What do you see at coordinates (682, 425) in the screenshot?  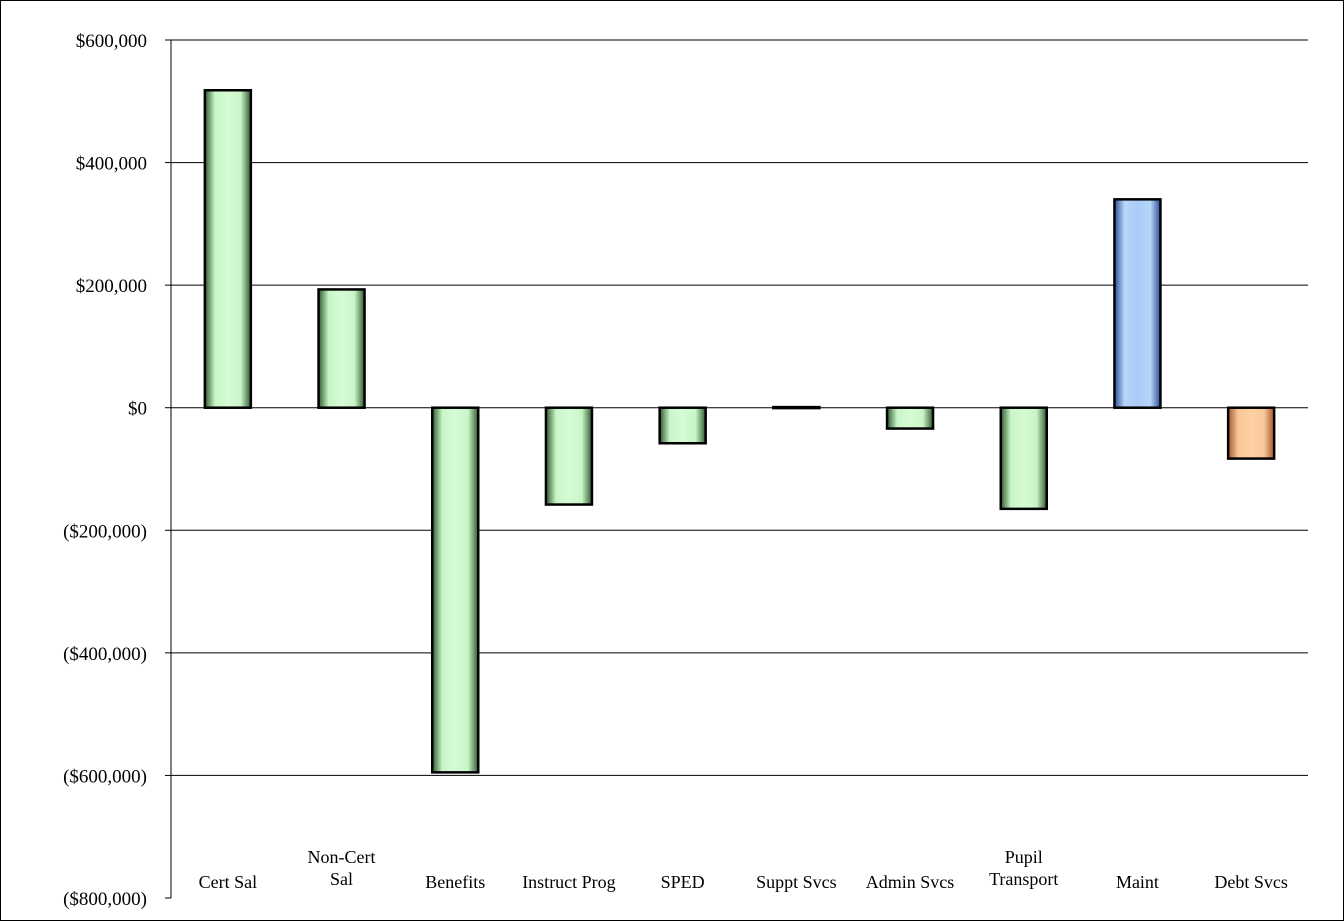 I see `bar-sped` at bounding box center [682, 425].